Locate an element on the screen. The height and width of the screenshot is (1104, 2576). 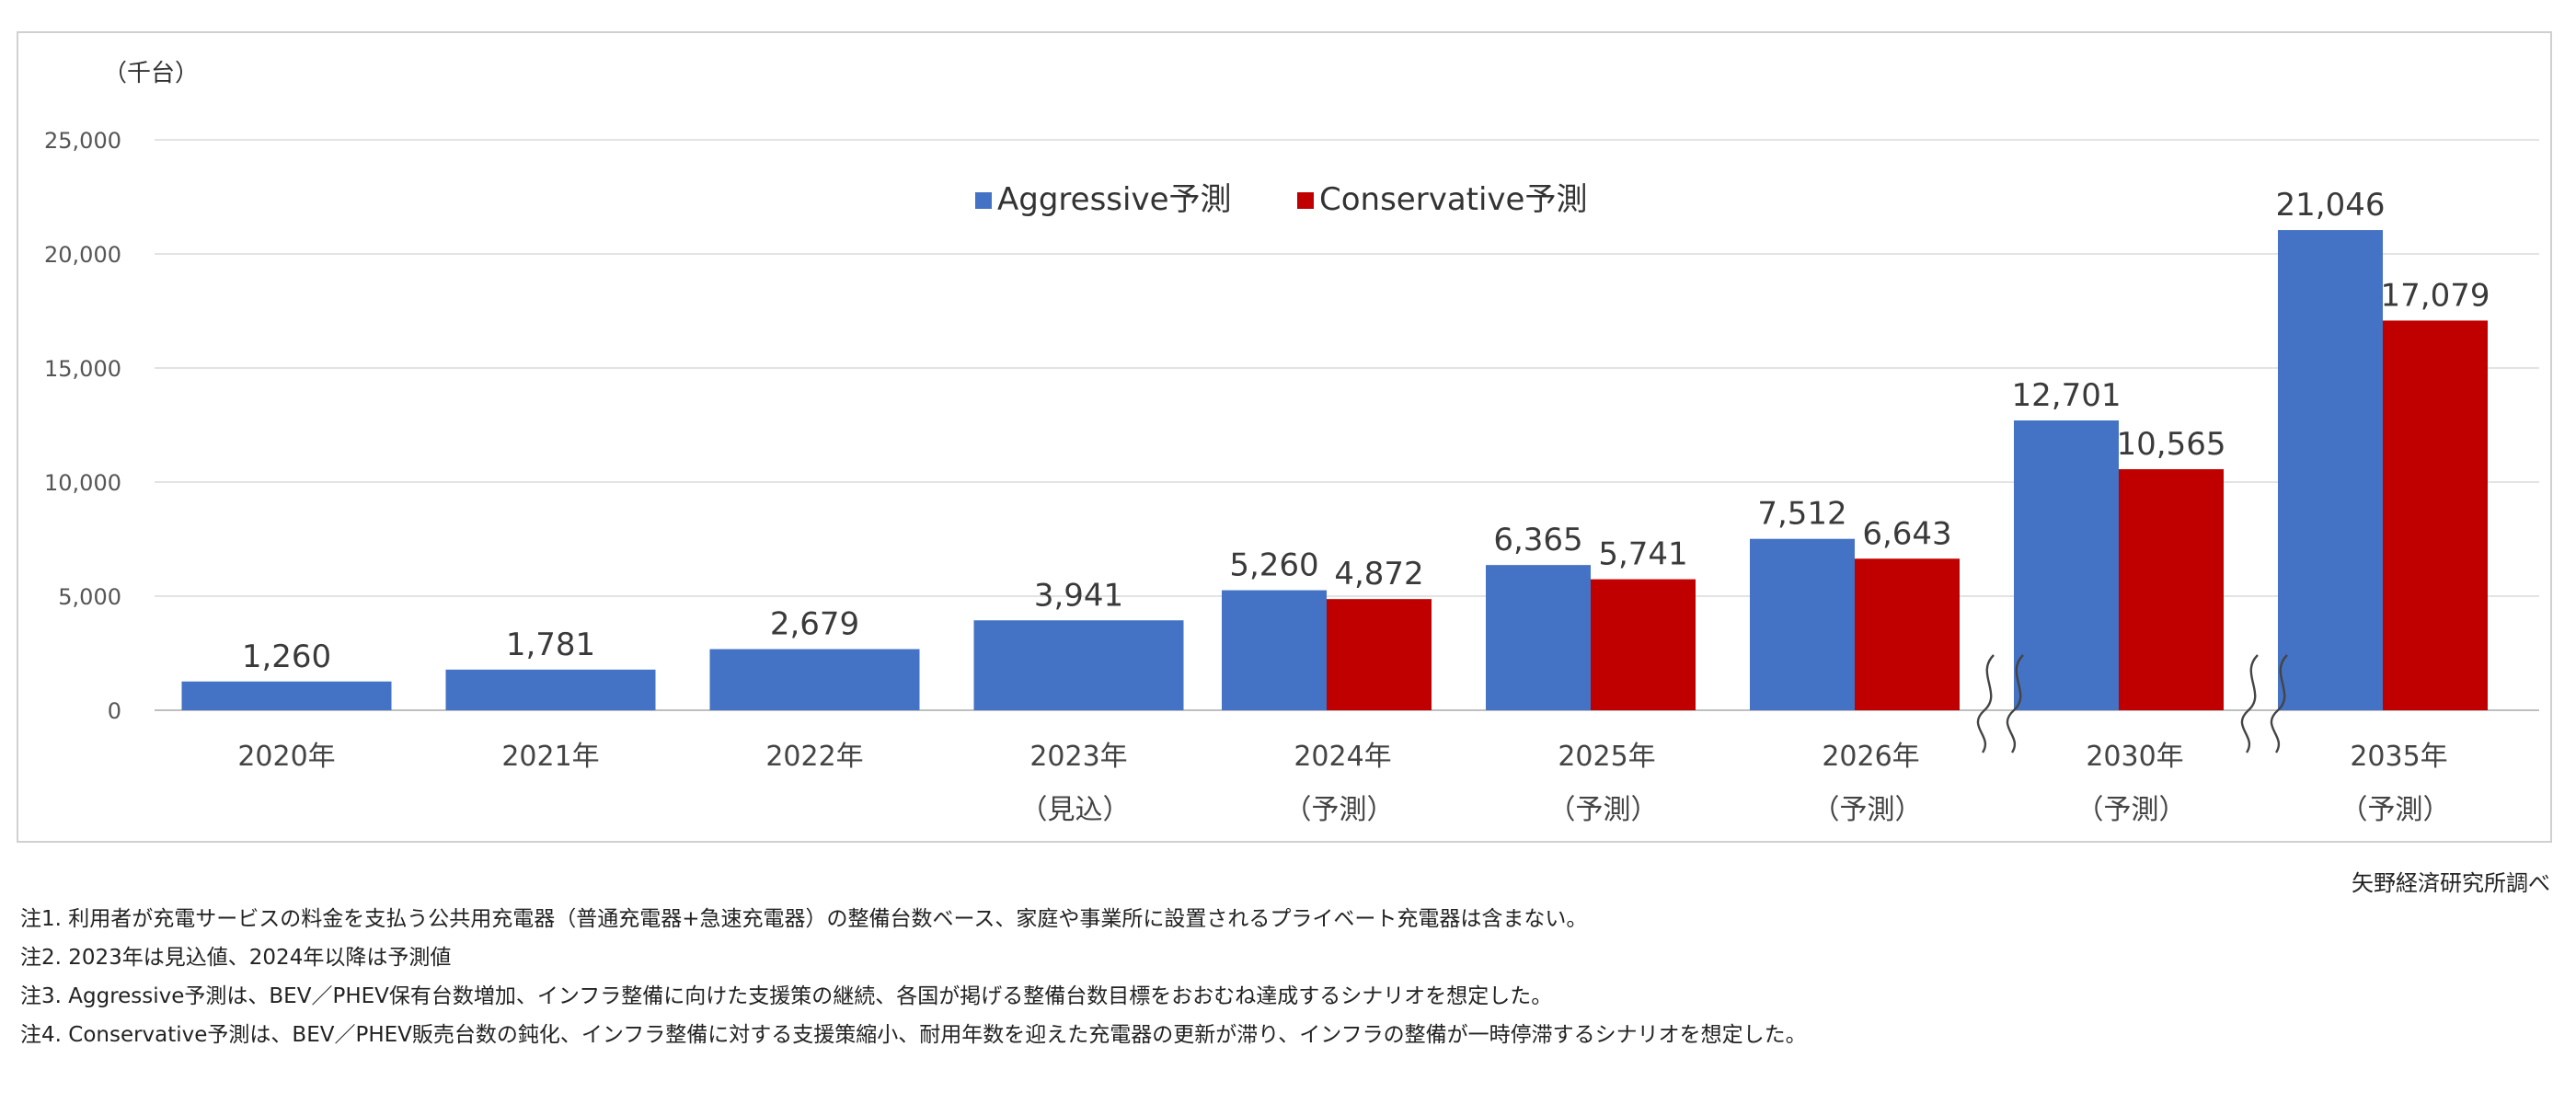
y-tick-label: 0 is located at coordinates (114, 711).